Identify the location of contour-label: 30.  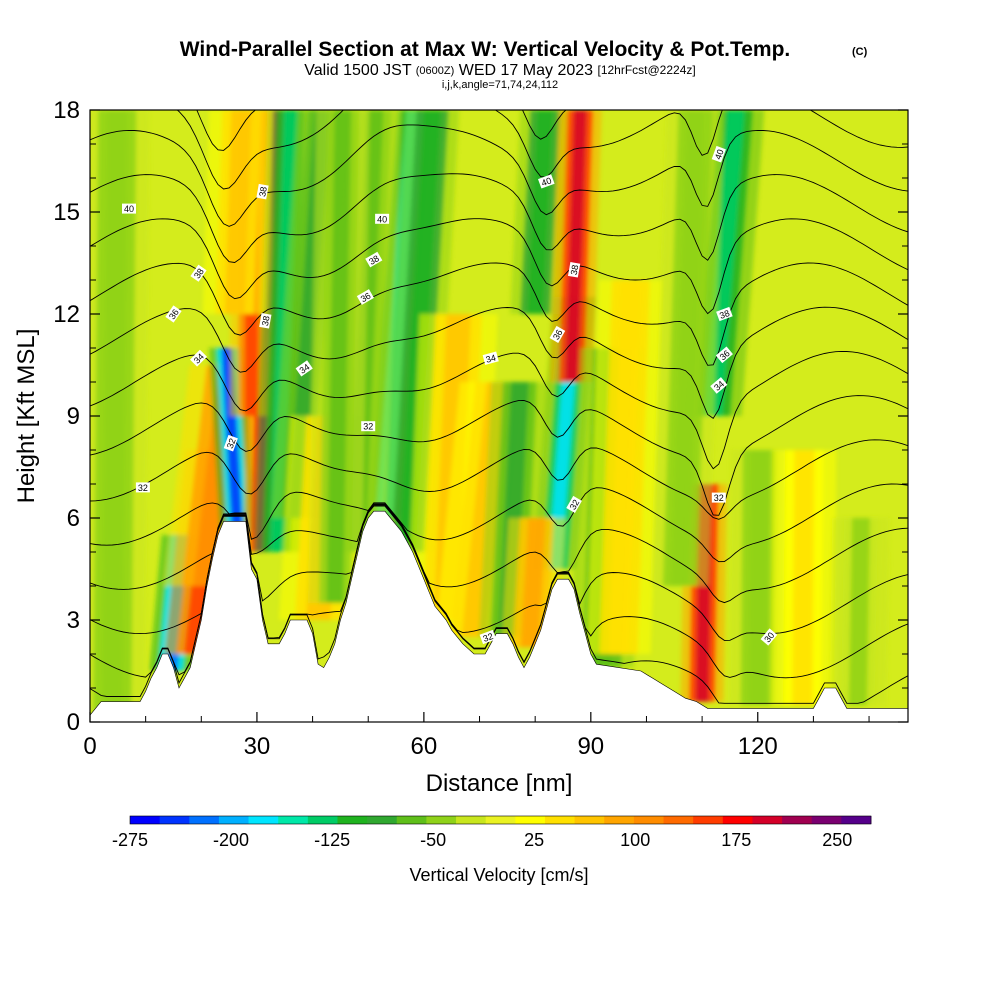
(769, 637).